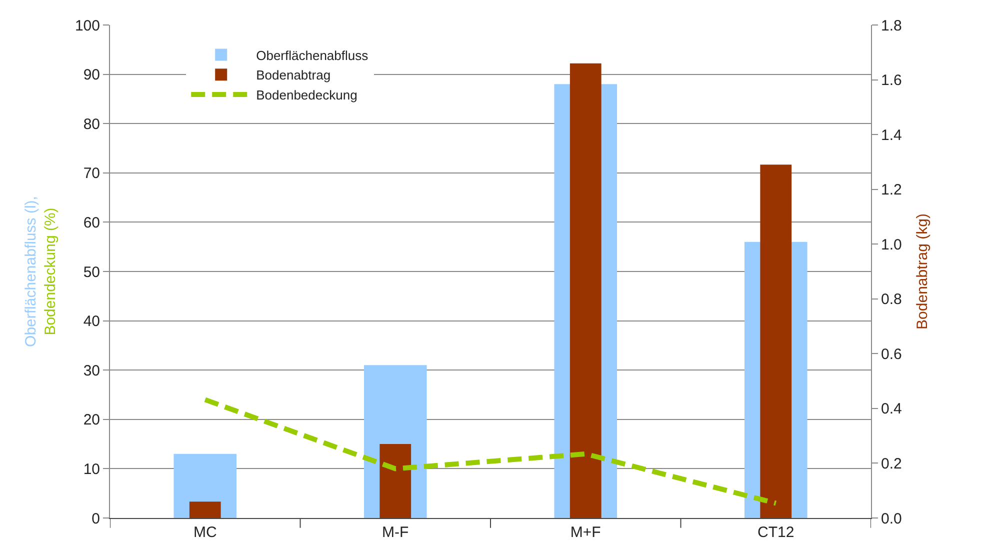 Image resolution: width=986 pixels, height=553 pixels. Describe the element at coordinates (91, 124) in the screenshot. I see `y-tick-label: 80` at that location.